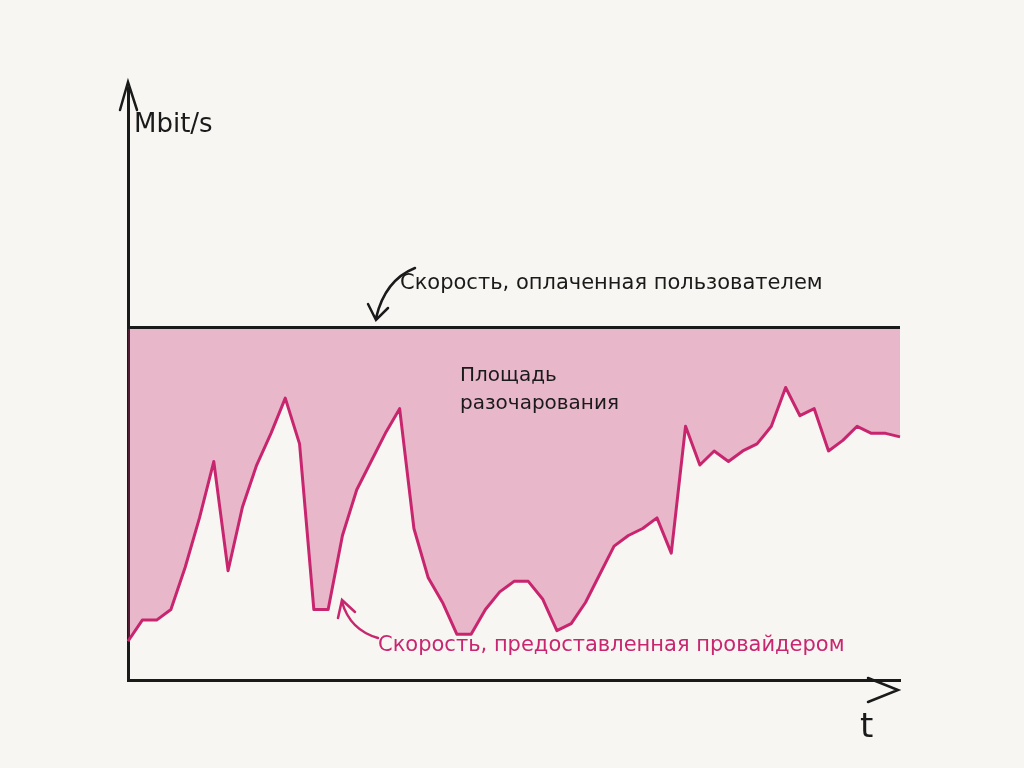 This screenshot has height=768, width=1024. What do you see at coordinates (611, 644) in the screenshot?
I see `legend-label: Скорость, предоставленная провайдером` at bounding box center [611, 644].